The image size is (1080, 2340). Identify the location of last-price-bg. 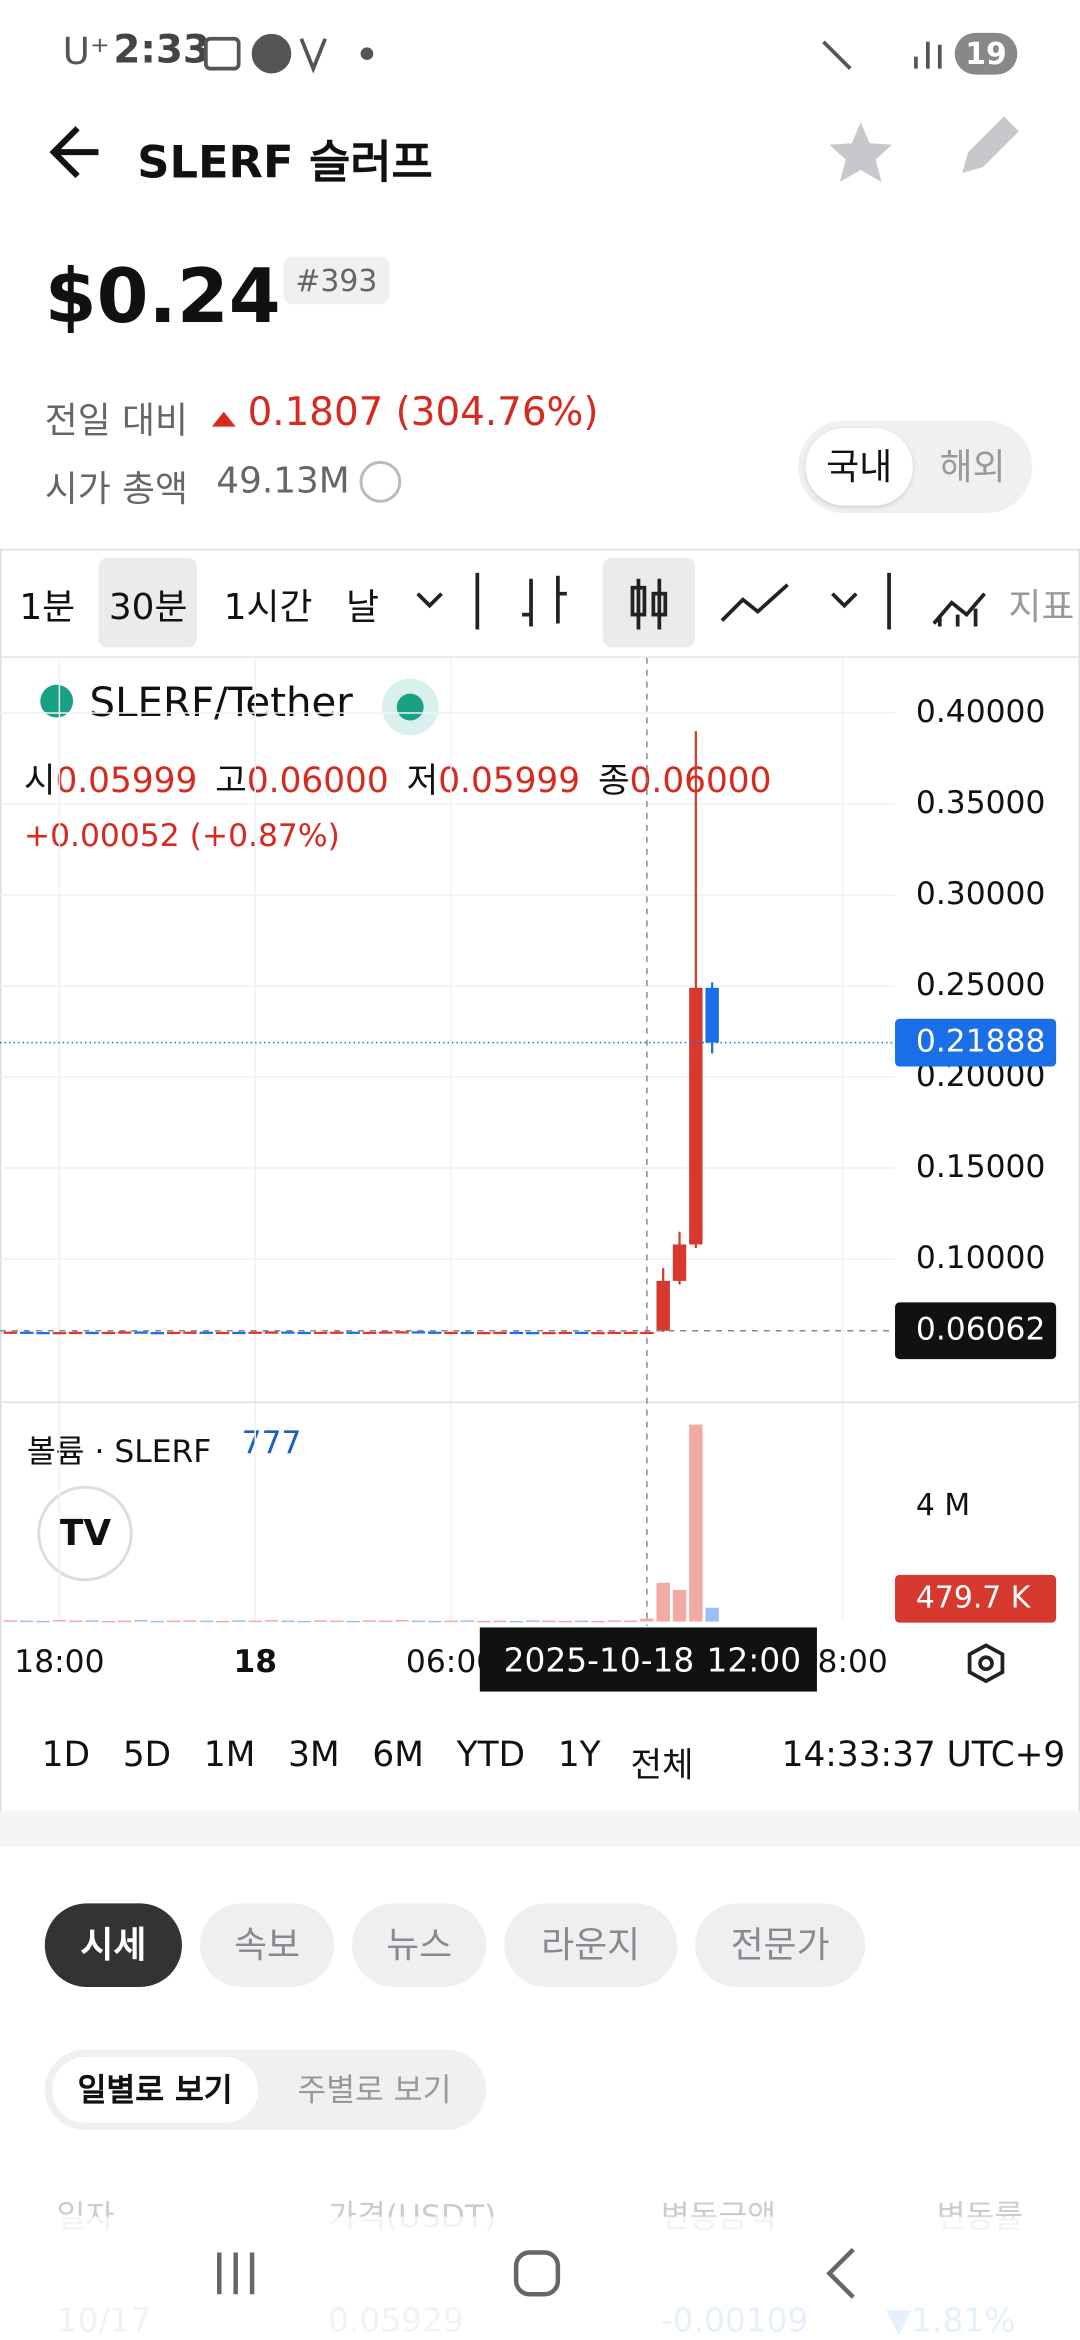
(976, 1042).